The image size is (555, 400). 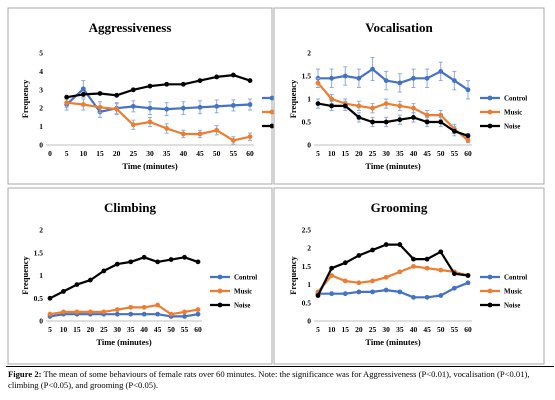 I want to click on y-tick-label: 3, so click(x=41, y=89).